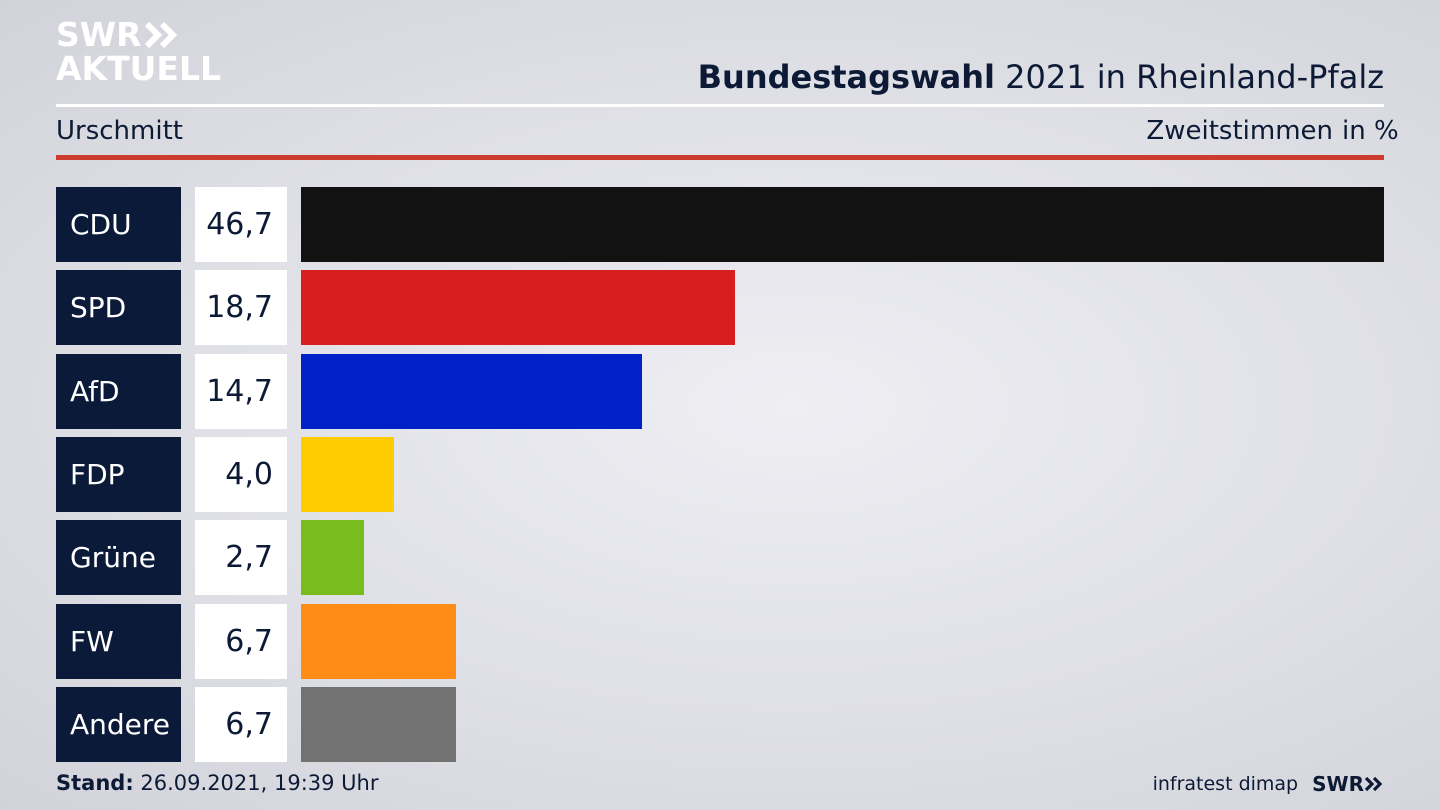 The image size is (1440, 810). Describe the element at coordinates (118, 641) in the screenshot. I see `party-label: FW` at that location.